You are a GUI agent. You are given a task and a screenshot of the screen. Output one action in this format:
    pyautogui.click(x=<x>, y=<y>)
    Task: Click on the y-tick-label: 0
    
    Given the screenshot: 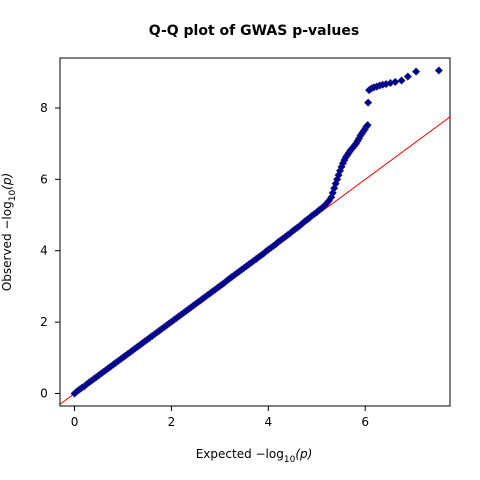 What is the action you would take?
    pyautogui.click(x=44, y=394)
    